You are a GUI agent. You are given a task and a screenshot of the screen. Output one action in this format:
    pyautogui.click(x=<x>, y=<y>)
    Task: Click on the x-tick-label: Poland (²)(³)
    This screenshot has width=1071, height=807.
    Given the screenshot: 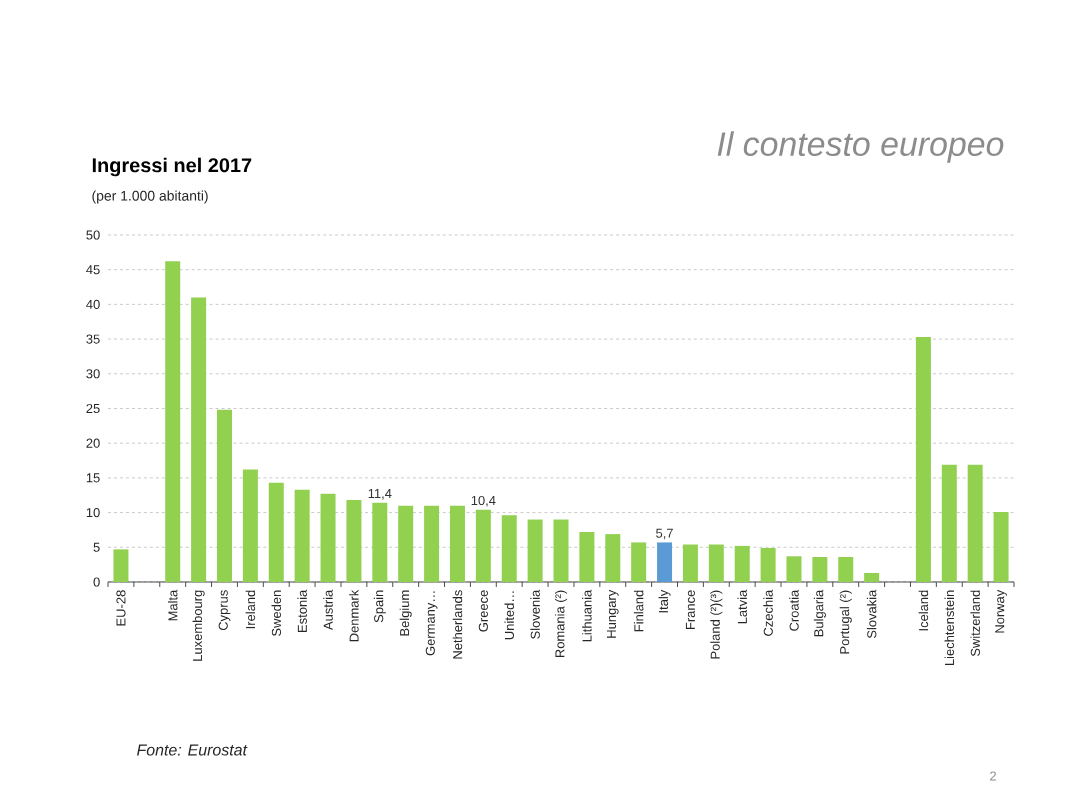 What is the action you would take?
    pyautogui.click(x=716, y=624)
    